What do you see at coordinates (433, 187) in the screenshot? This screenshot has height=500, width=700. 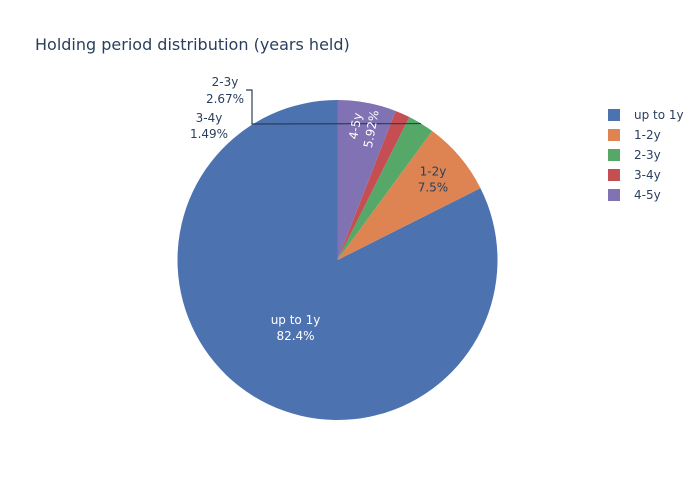 I see `slice-value-1-2y: 7.5%` at bounding box center [433, 187].